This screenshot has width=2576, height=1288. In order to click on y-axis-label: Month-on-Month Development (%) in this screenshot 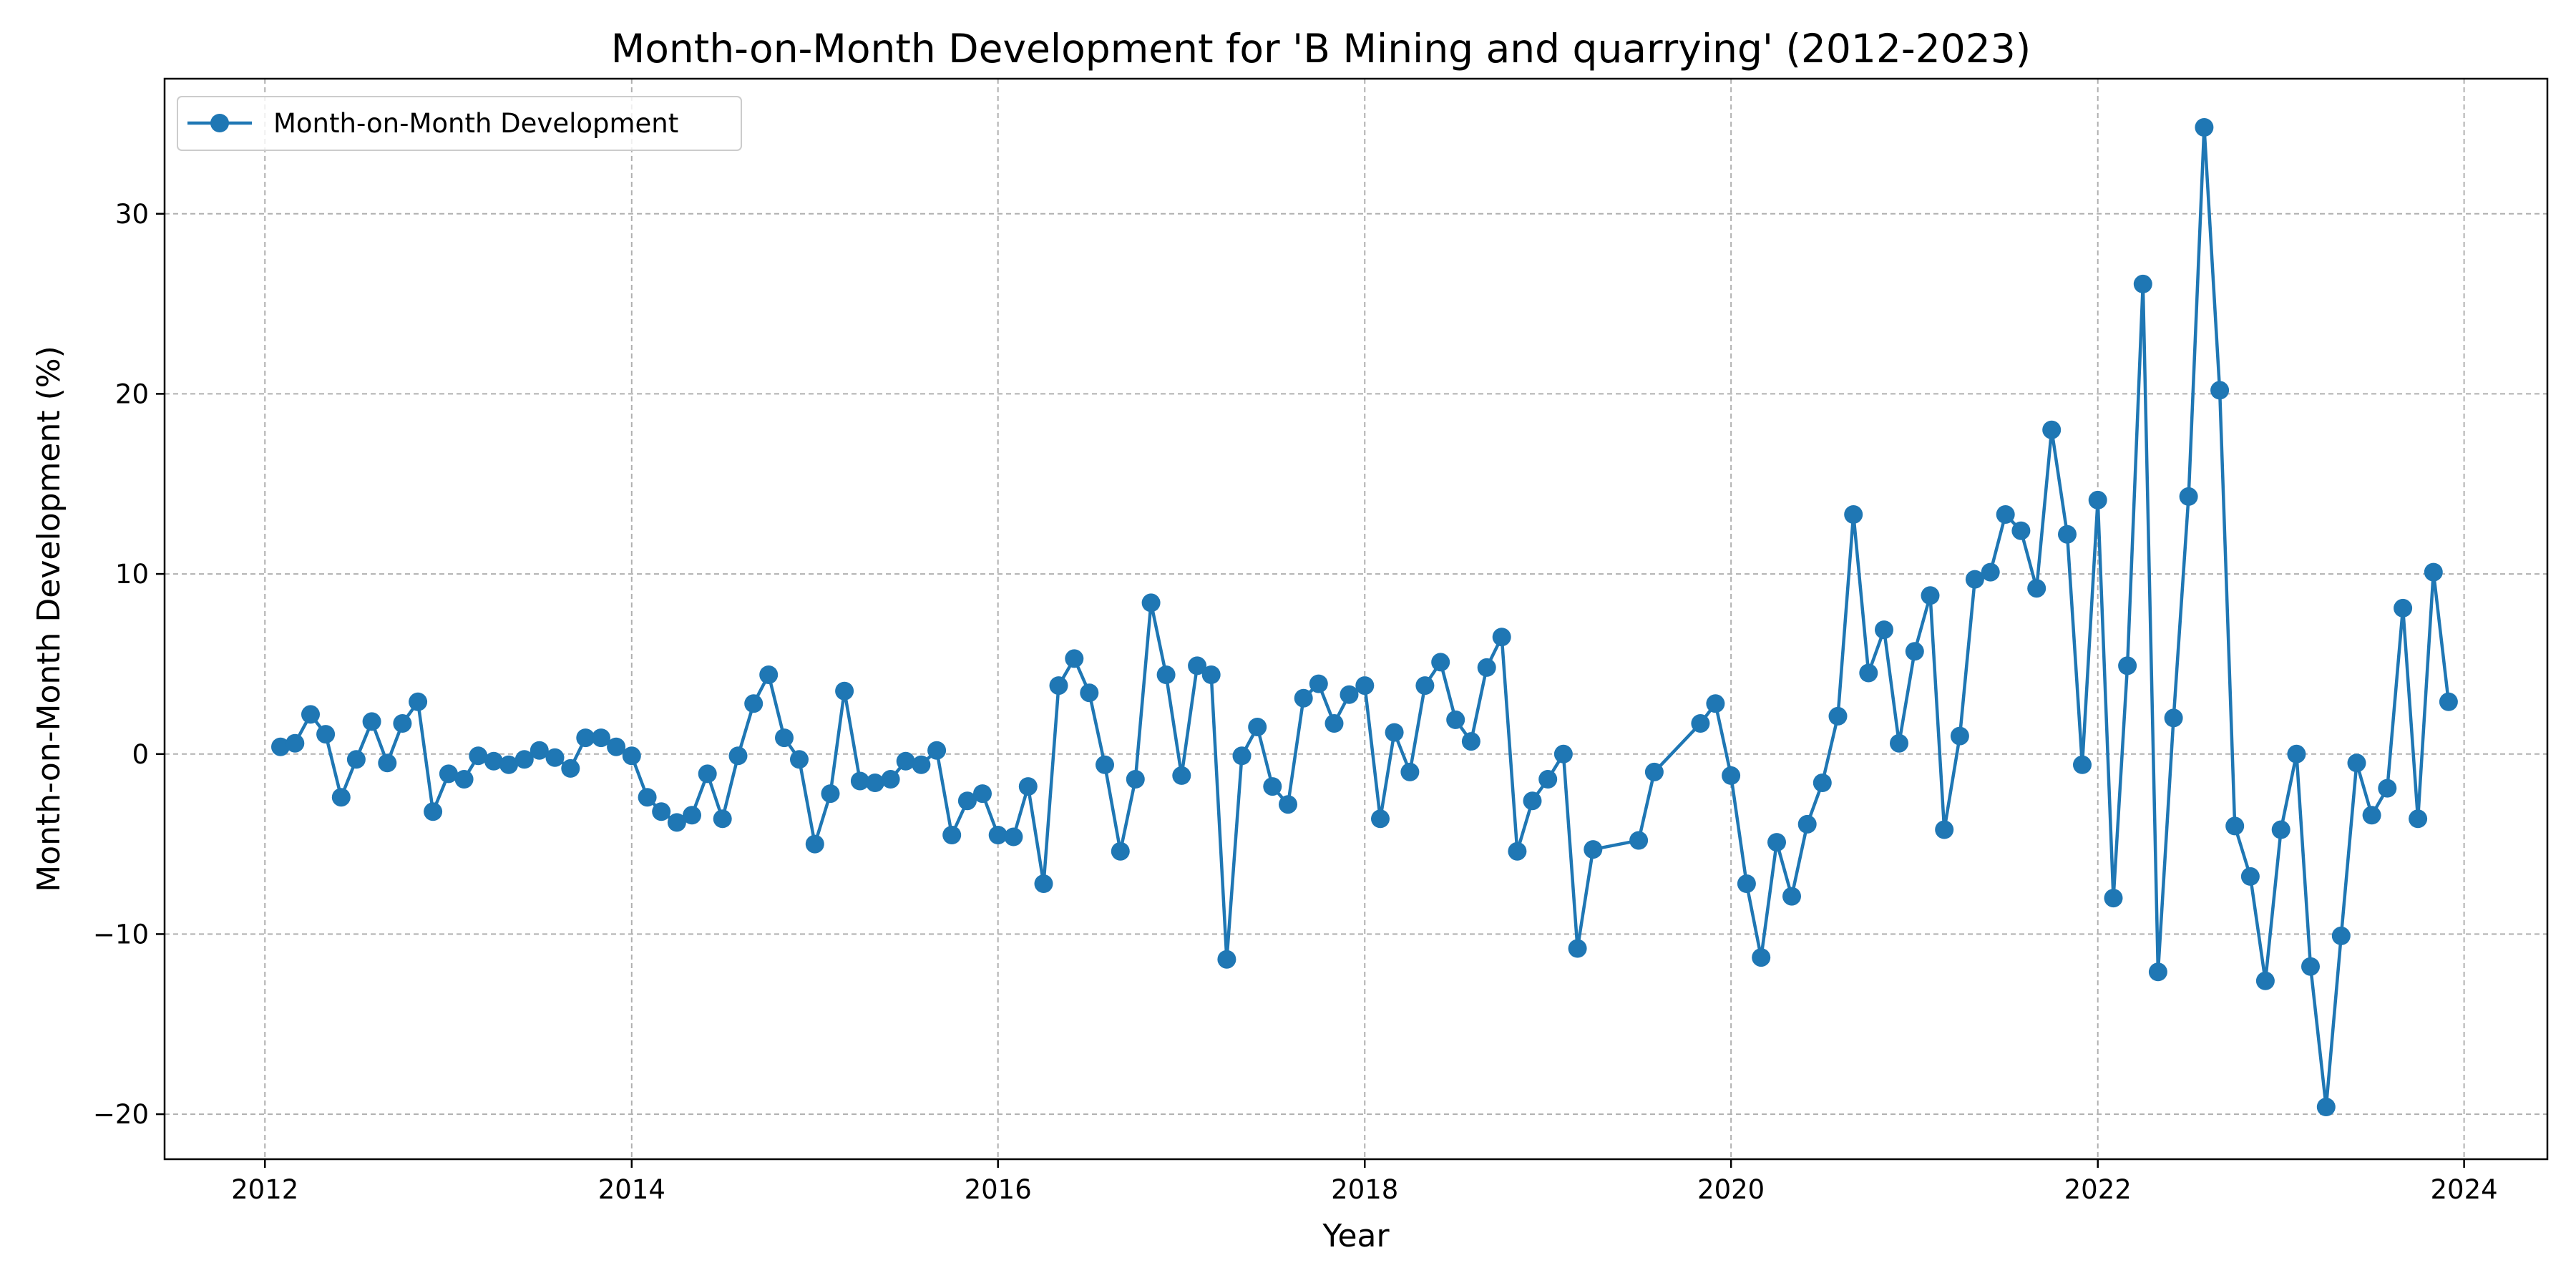, I will do `click(49, 619)`.